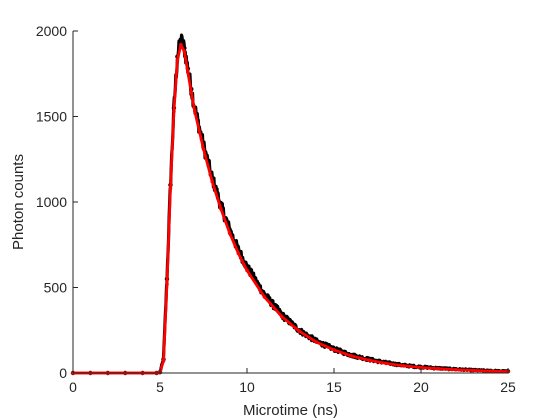 The height and width of the screenshot is (420, 560). Describe the element at coordinates (334, 387) in the screenshot. I see `x-tick-label: 15` at that location.